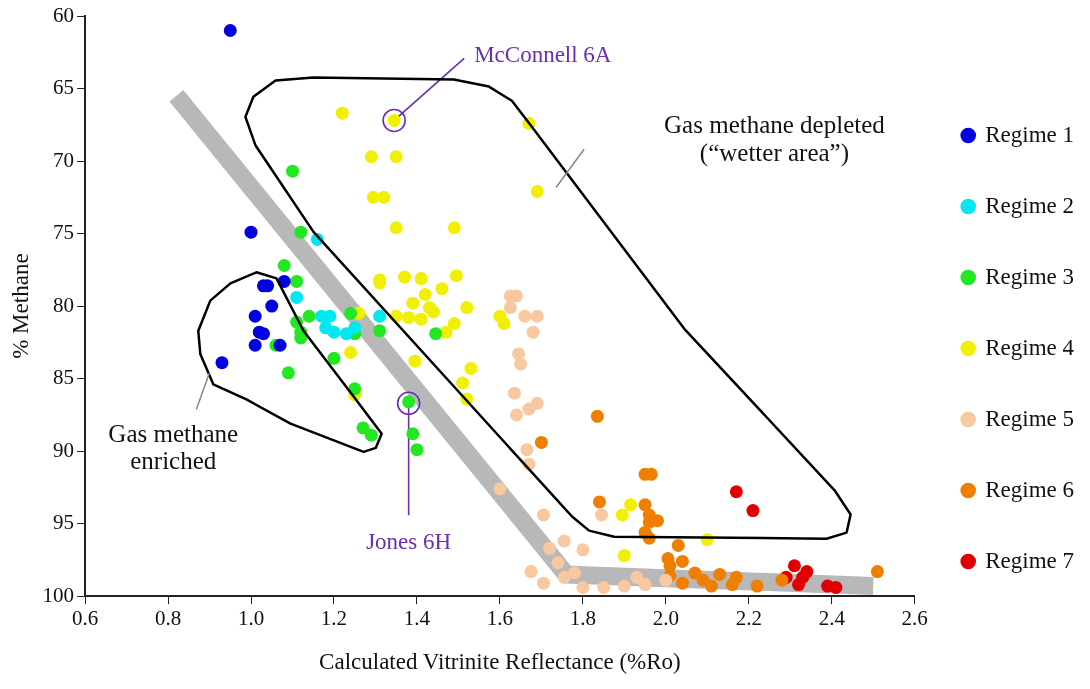 Image resolution: width=1090 pixels, height=689 pixels. Describe the element at coordinates (1030, 418) in the screenshot. I see `legend-label: Regime 5` at that location.